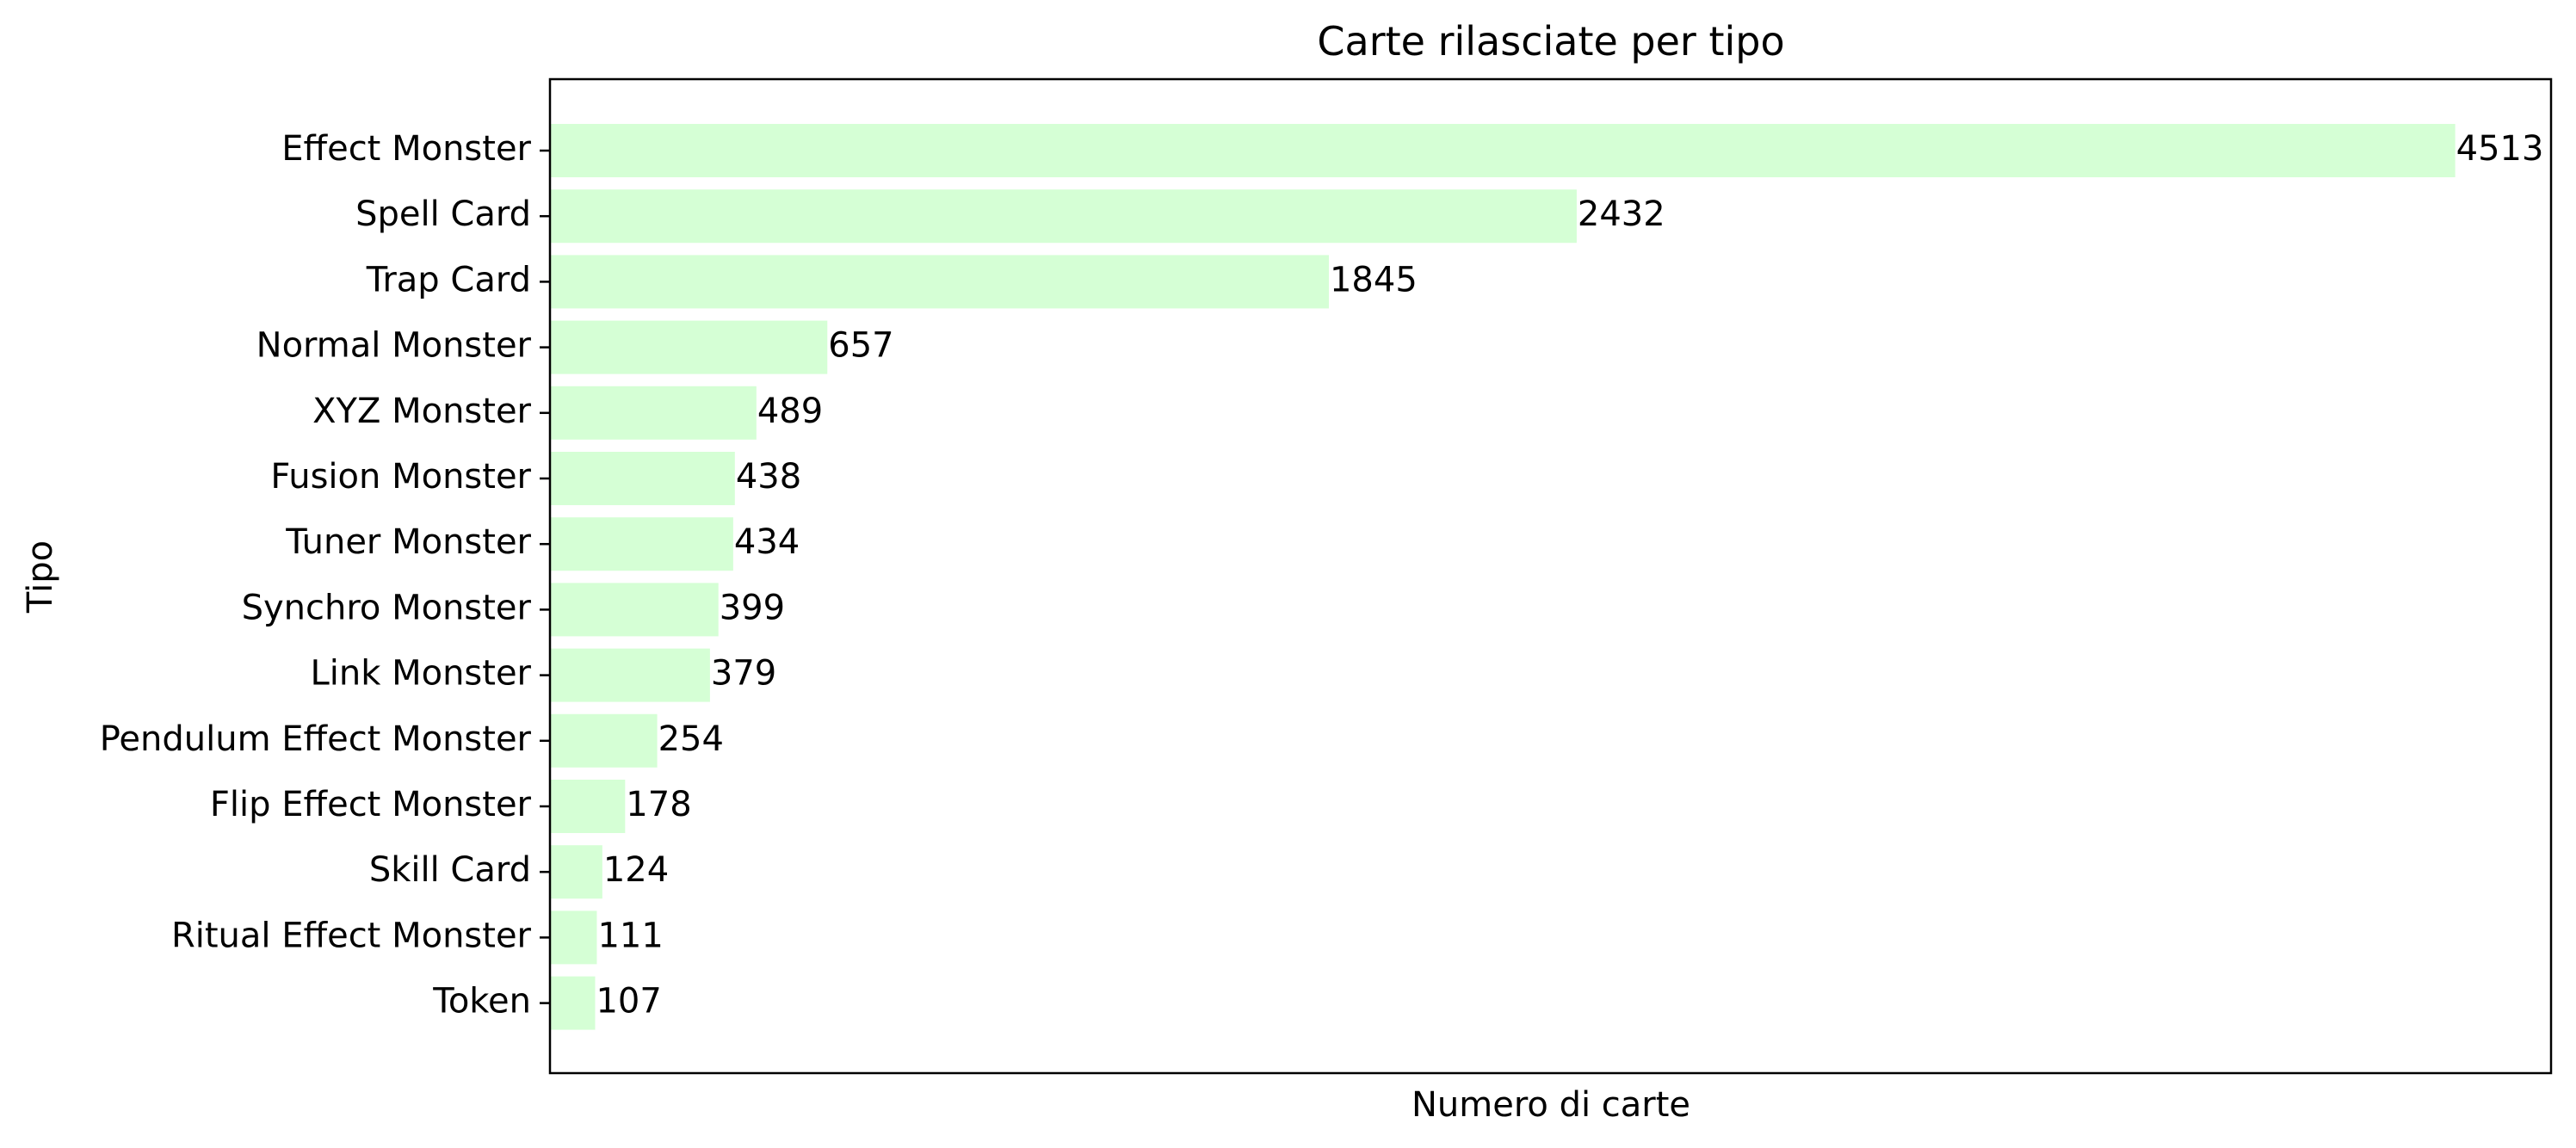 Image resolution: width=2576 pixels, height=1148 pixels. Describe the element at coordinates (351, 935) in the screenshot. I see `y-tick-label: Ritual Effect Monster` at that location.